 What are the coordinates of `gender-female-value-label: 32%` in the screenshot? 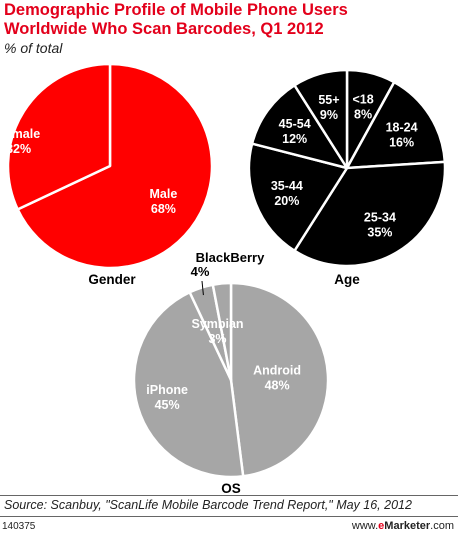 It's located at (18, 149).